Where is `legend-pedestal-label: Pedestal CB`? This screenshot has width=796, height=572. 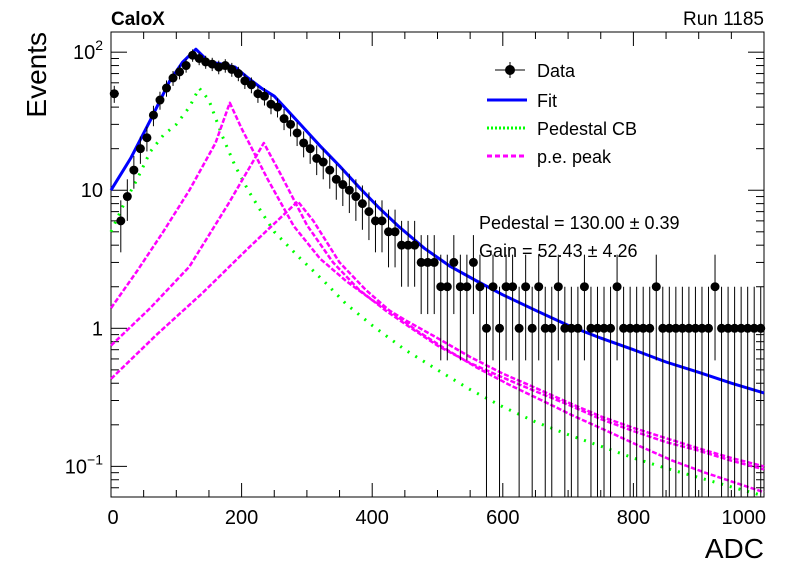 legend-pedestal-label: Pedestal CB is located at coordinates (587, 129).